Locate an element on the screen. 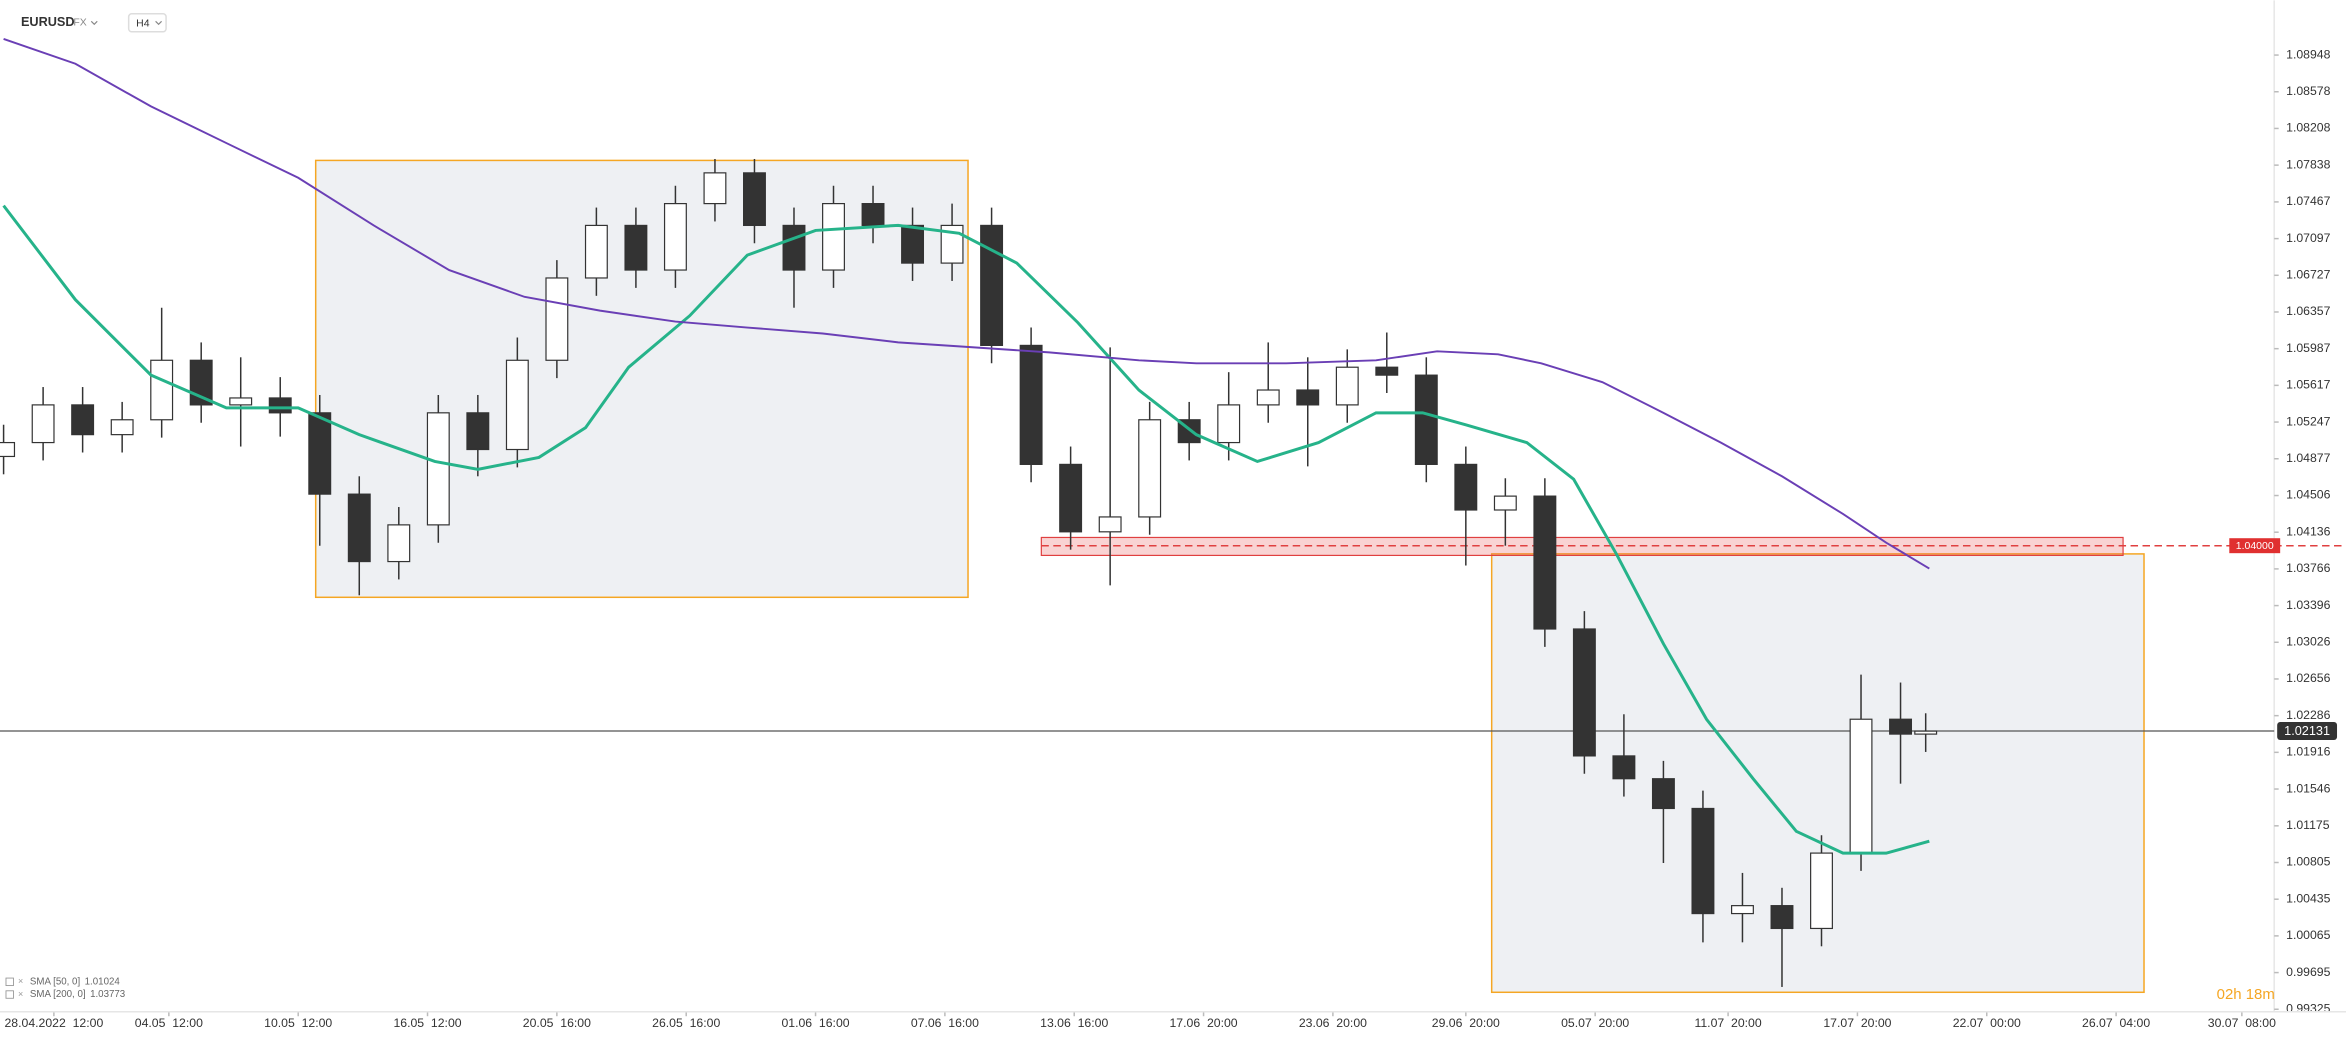 This screenshot has width=2346, height=1039. interval-box is located at coordinates (147, 23).